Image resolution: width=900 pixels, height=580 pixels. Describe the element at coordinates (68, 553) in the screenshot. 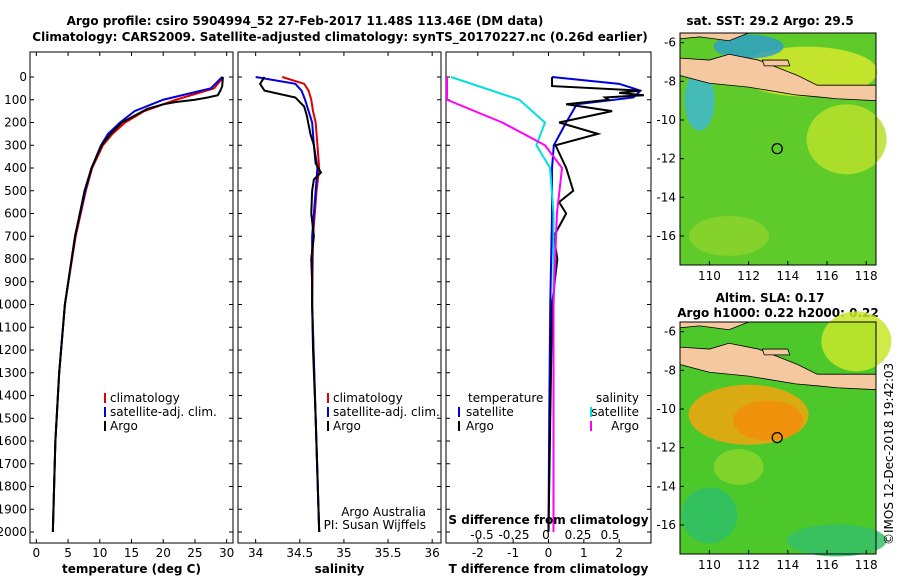

I see `x-tick-label: 5` at that location.